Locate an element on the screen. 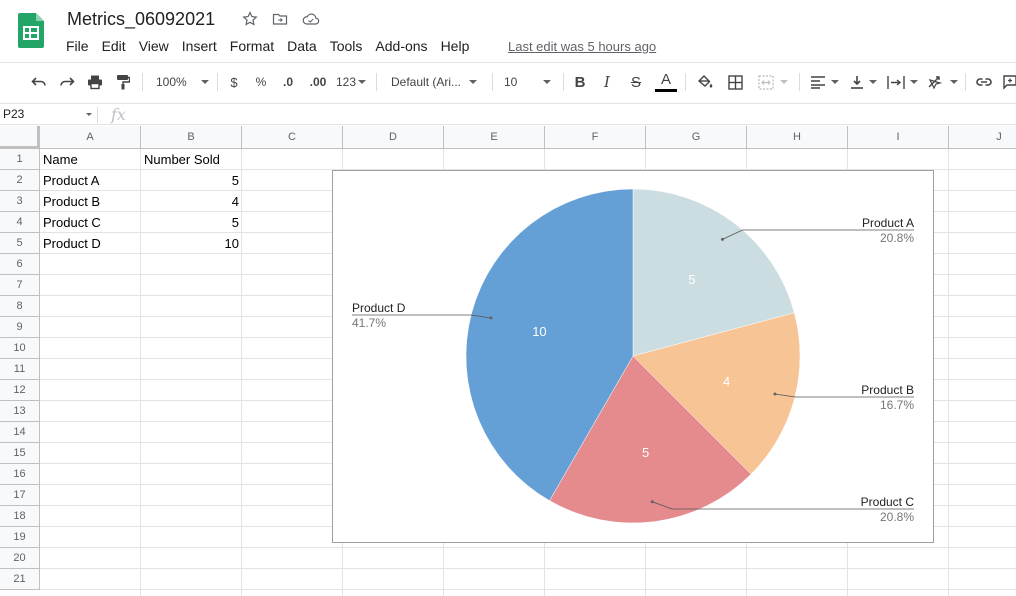 The height and width of the screenshot is (596, 1016). column-header-b: B is located at coordinates (191, 137).